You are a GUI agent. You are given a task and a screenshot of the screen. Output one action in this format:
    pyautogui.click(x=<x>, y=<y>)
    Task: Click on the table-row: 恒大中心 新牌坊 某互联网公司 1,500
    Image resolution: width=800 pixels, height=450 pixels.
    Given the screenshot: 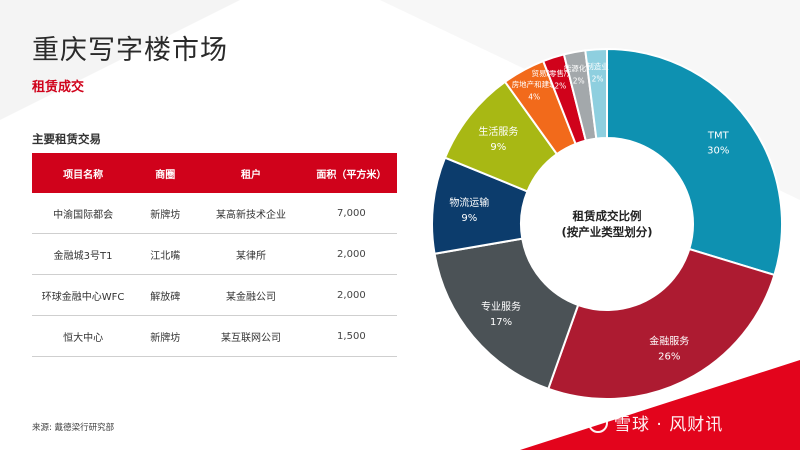 What is the action you would take?
    pyautogui.click(x=214, y=336)
    